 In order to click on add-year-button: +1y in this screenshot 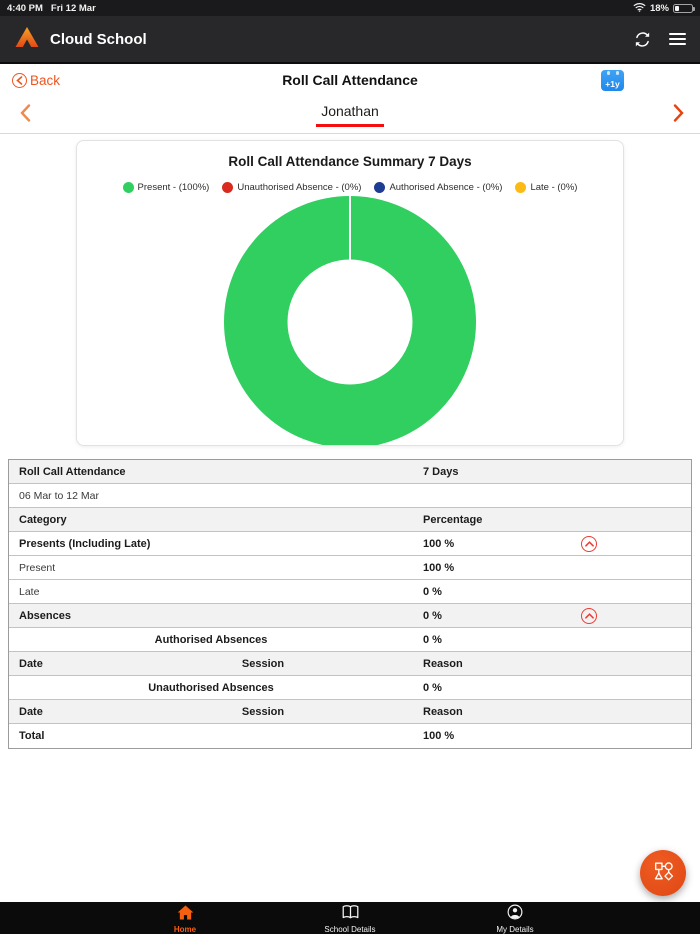, I will do `click(612, 80)`.